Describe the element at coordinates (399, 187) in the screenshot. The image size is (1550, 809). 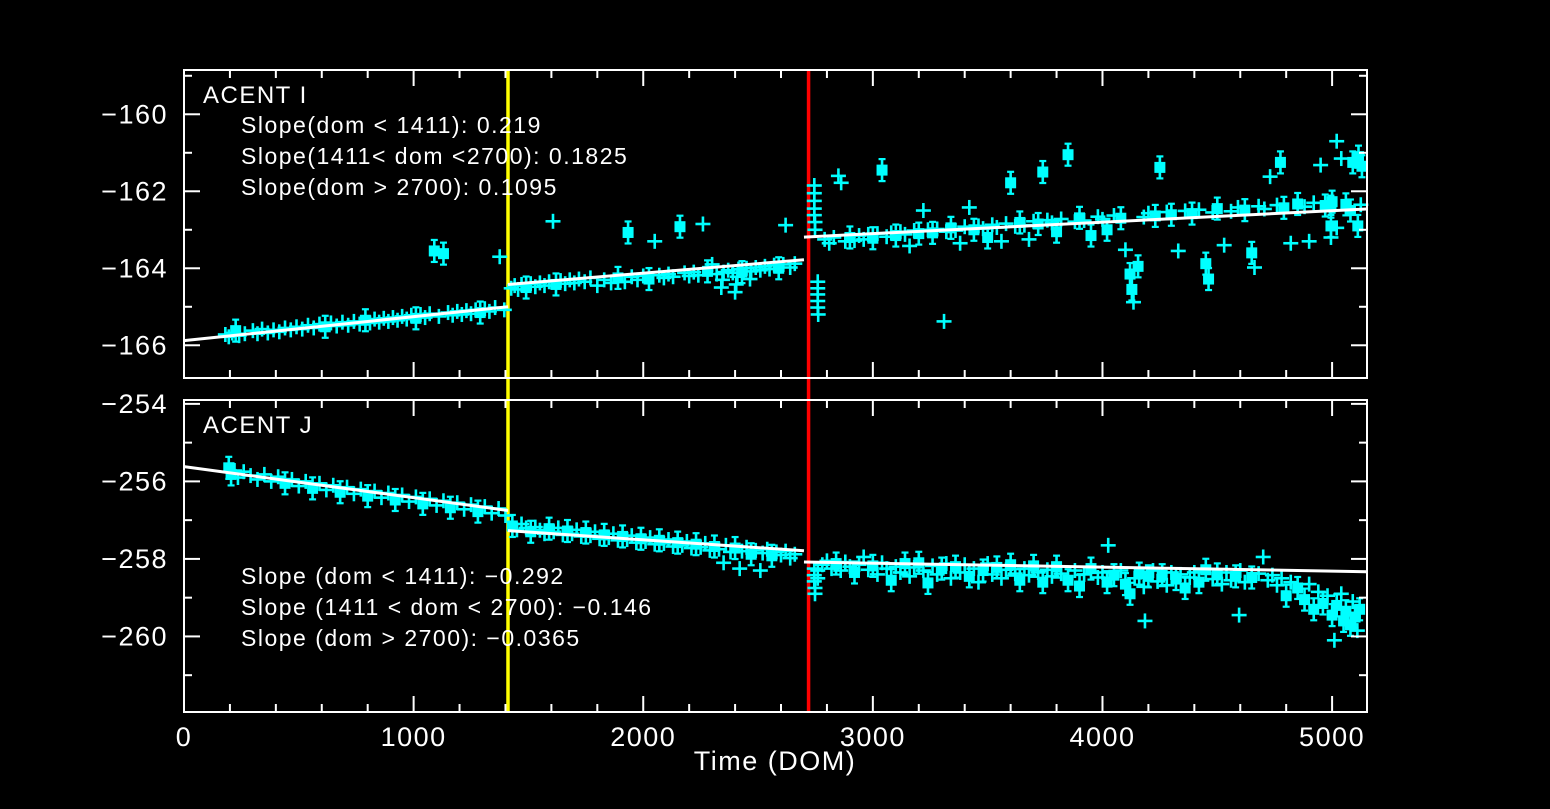
I see `panel1-slope-post: Slope(dom > 2700): 0.1095` at that location.